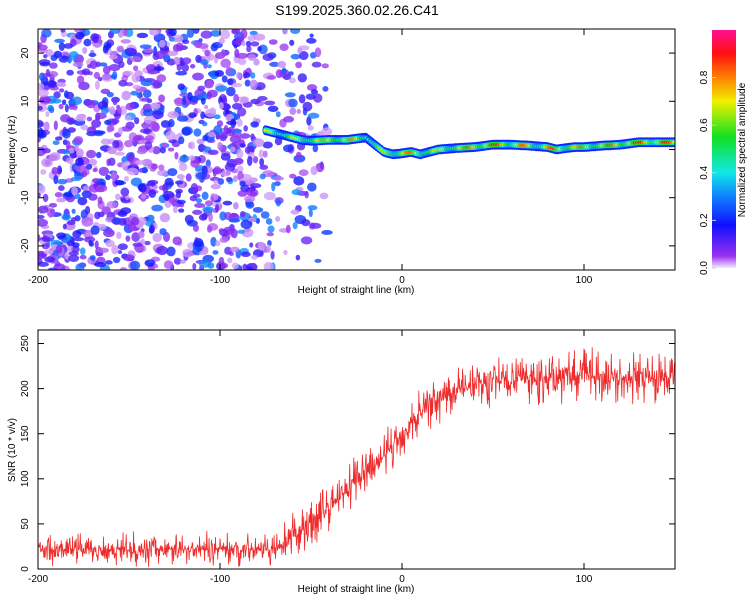  I want to click on ridge-point, so click(673, 142).